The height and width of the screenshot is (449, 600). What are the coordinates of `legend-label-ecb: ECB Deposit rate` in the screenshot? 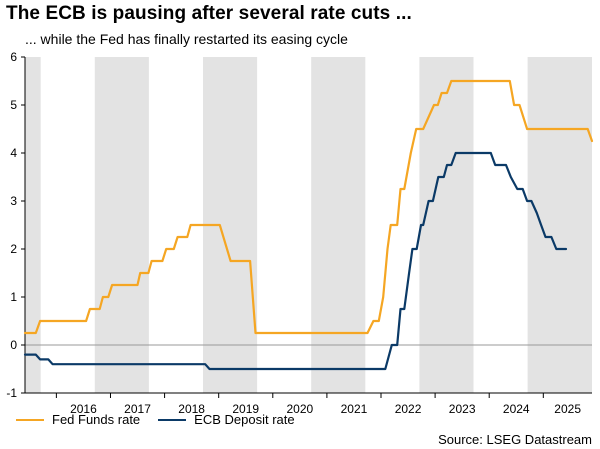 It's located at (244, 419).